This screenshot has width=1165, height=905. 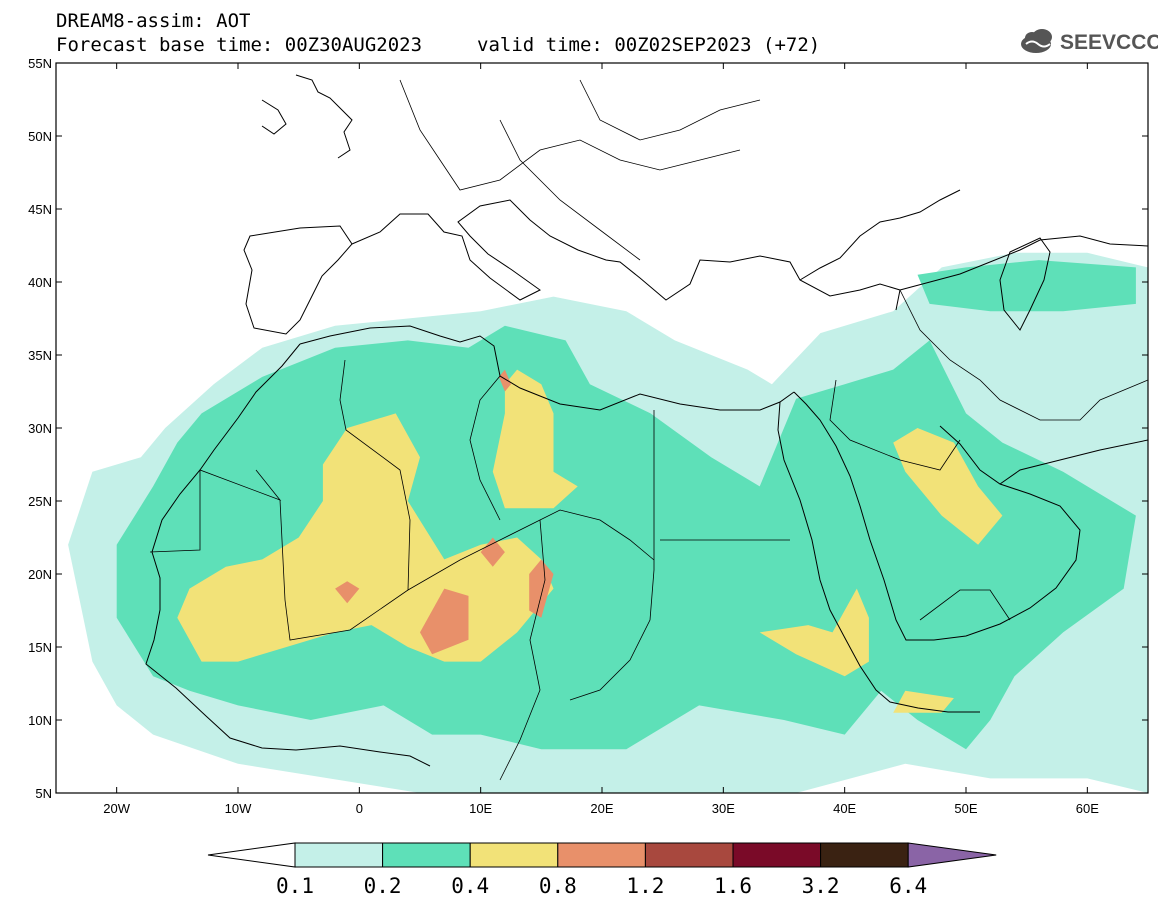 I want to click on colorbar-label: 0.1, so click(x=295, y=886).